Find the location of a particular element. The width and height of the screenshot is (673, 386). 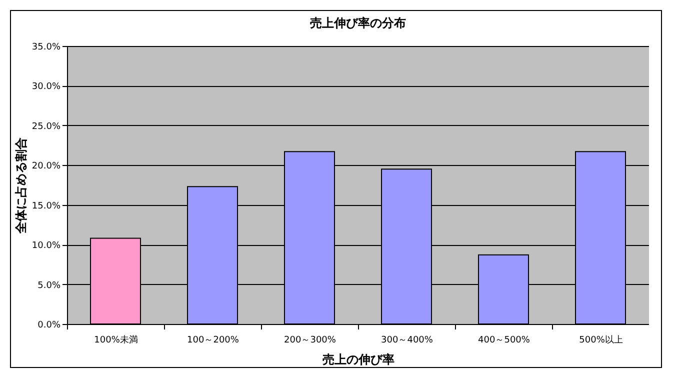

x-axis-title: 売上の伸び率 is located at coordinates (358, 359).